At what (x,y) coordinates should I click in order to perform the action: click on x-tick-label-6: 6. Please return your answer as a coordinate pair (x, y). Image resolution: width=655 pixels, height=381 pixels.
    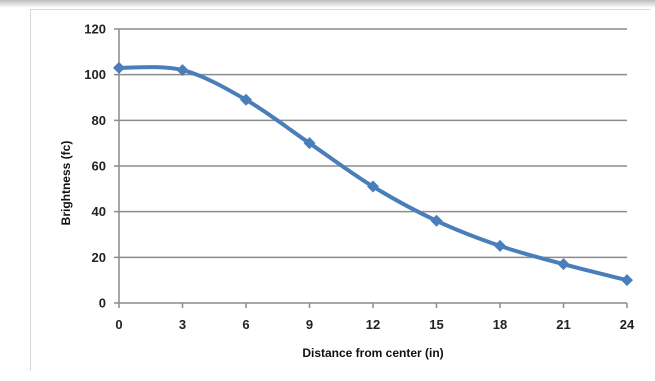
    Looking at the image, I should click on (245, 324).